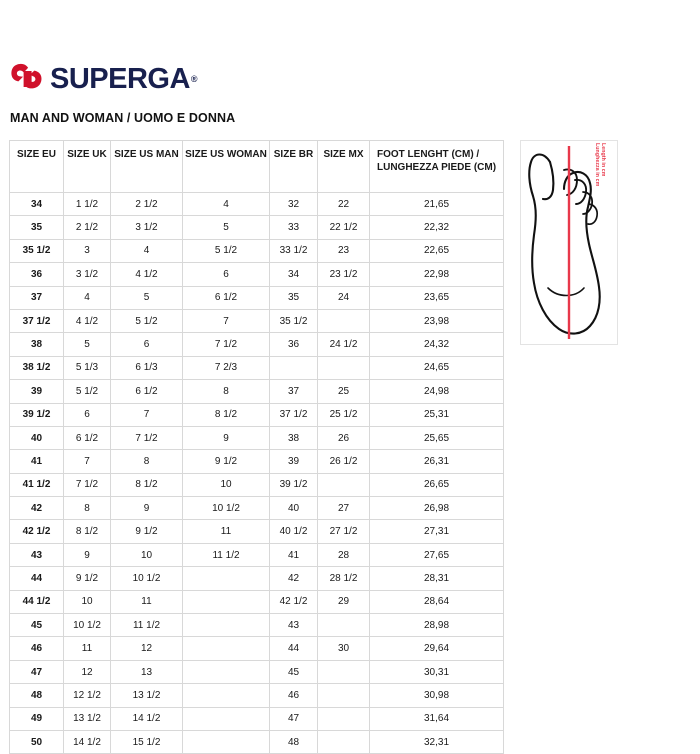 The width and height of the screenshot is (700, 754). What do you see at coordinates (36, 391) in the screenshot?
I see `cell-eu: 39` at bounding box center [36, 391].